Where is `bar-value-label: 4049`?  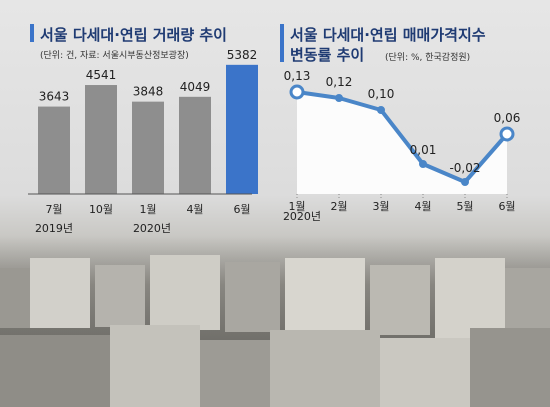
bar-value-label: 4049 is located at coordinates (195, 87).